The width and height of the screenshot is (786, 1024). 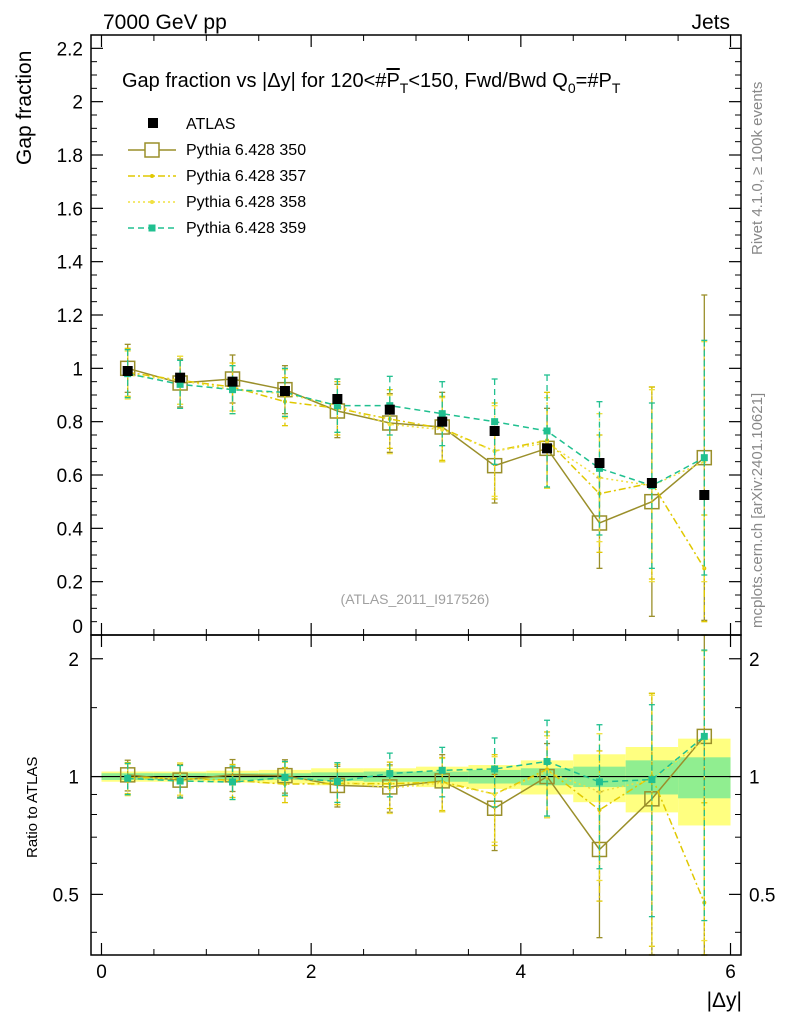 What do you see at coordinates (724, 1000) in the screenshot?
I see `x-axis-label: |Δy|` at bounding box center [724, 1000].